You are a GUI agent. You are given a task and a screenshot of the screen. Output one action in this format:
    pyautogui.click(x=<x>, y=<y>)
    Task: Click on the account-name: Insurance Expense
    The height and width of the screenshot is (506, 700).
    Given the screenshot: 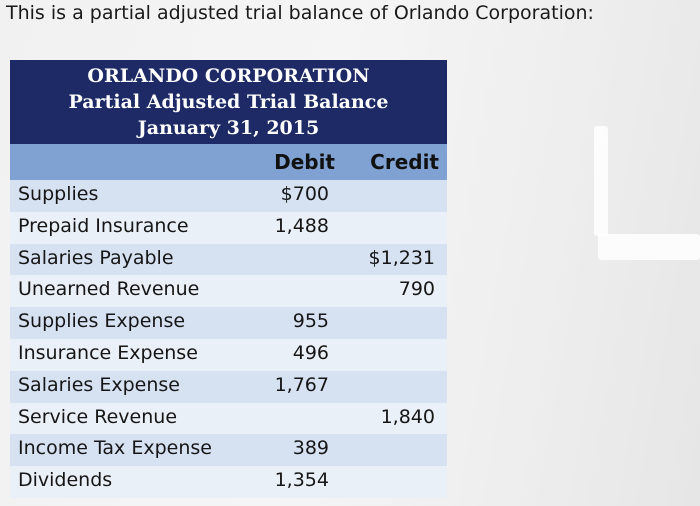 What is the action you would take?
    pyautogui.click(x=108, y=352)
    